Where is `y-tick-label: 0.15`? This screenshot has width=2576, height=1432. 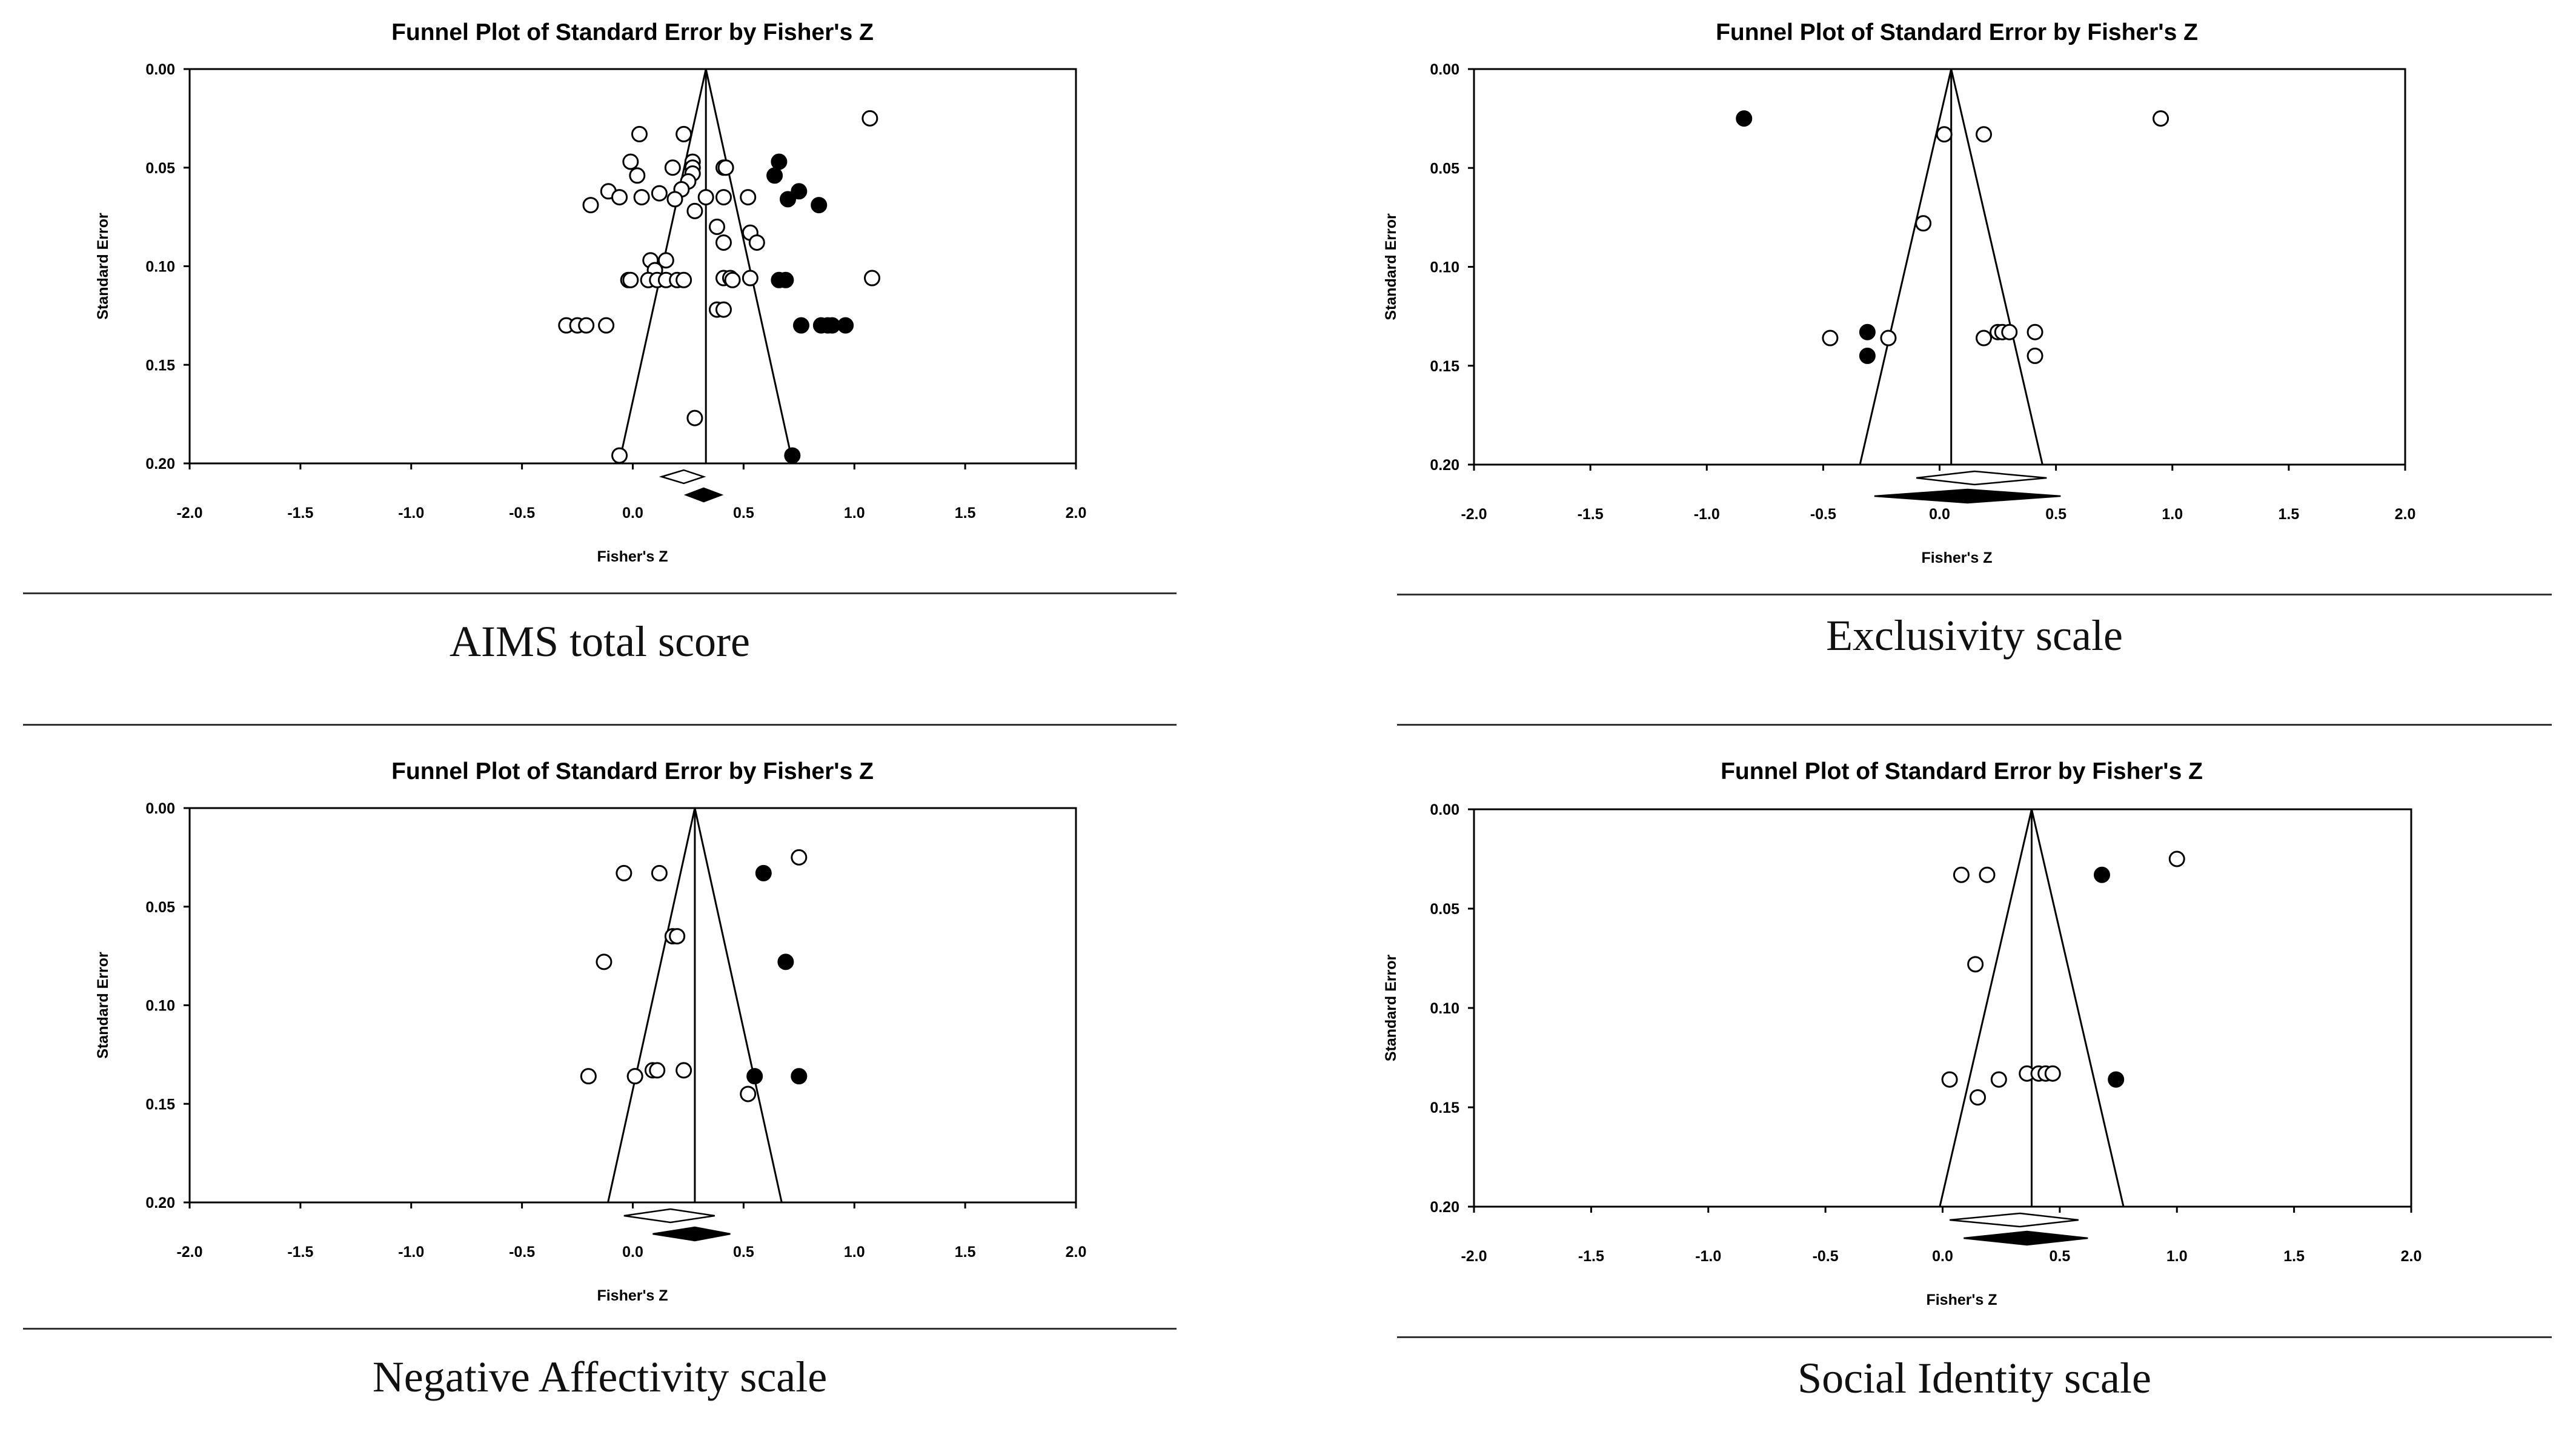 y-tick-label: 0.15 is located at coordinates (1445, 366).